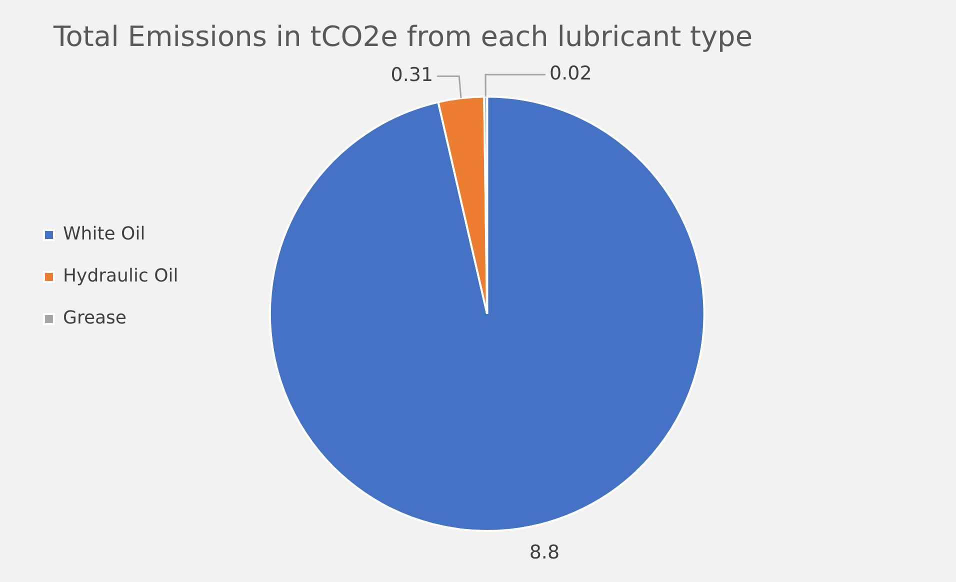  Describe the element at coordinates (95, 318) in the screenshot. I see `legend-label: Grease` at that location.